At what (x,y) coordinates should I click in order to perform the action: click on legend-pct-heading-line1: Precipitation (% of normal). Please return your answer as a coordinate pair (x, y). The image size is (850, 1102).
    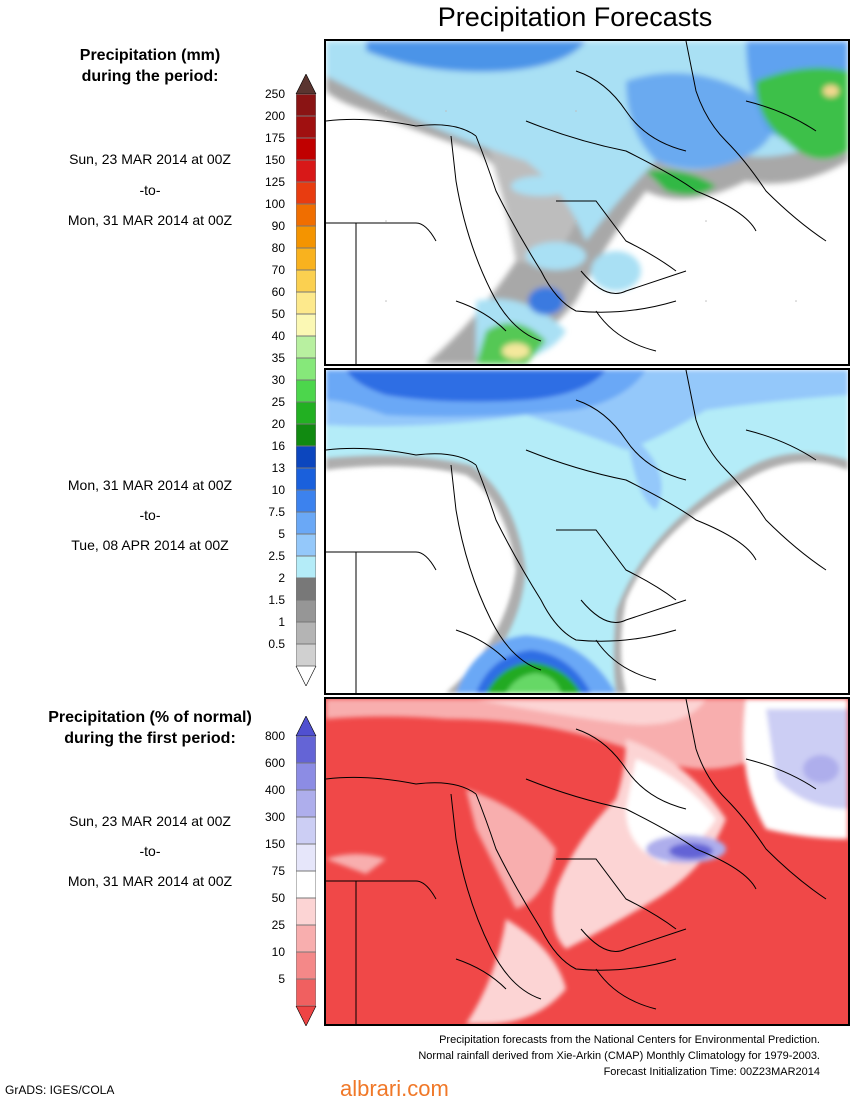
    Looking at the image, I should click on (150, 717).